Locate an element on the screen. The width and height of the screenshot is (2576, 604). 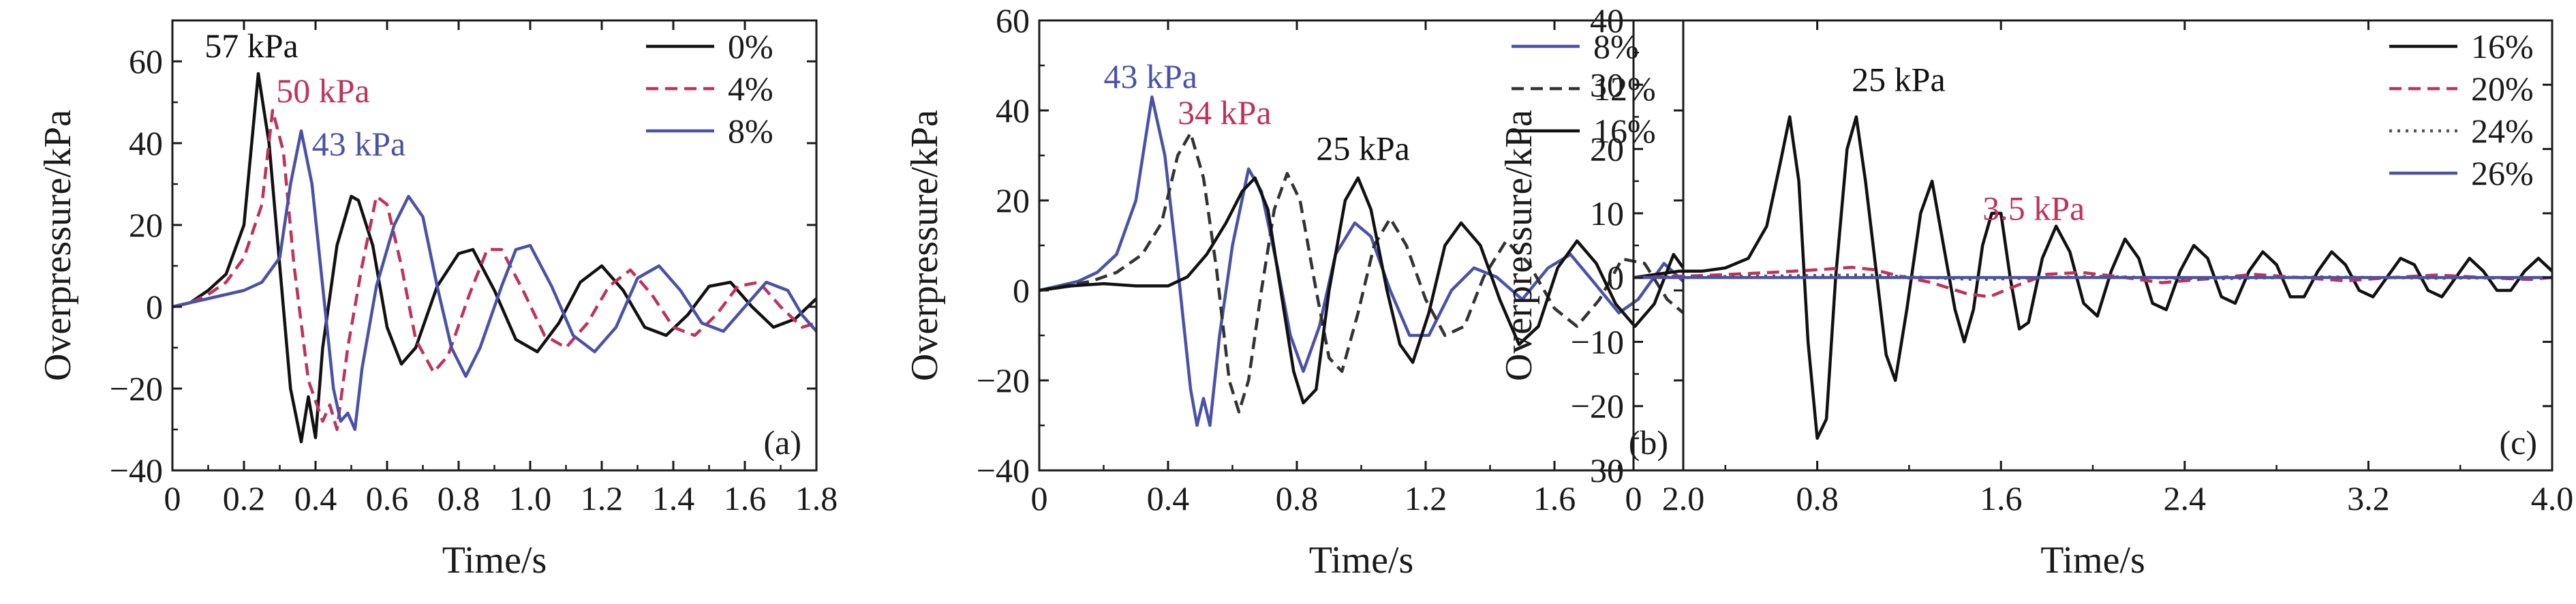
panel-label: (c) is located at coordinates (2519, 442).